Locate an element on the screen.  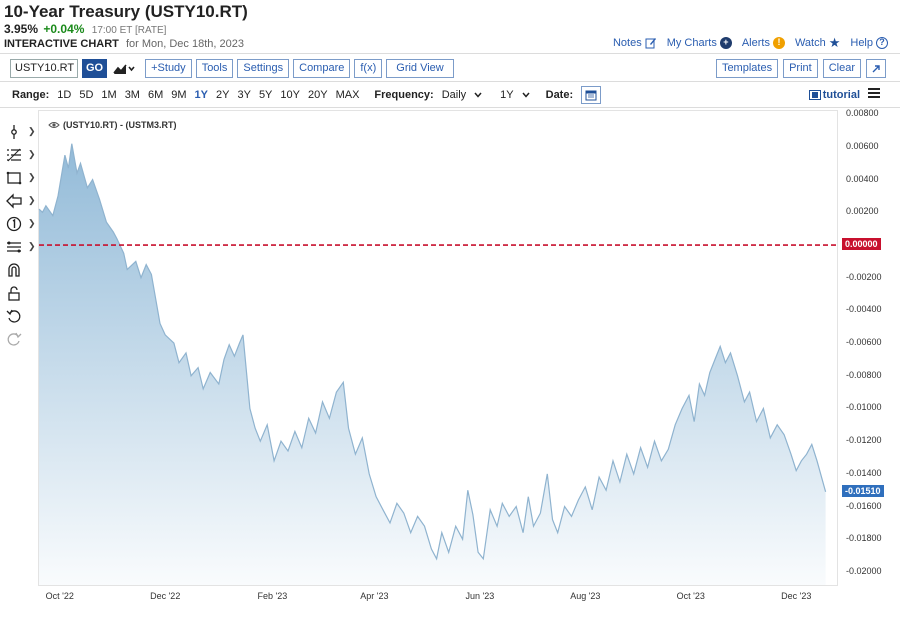
range-option-2y: 2Y is located at coordinates (223, 95).